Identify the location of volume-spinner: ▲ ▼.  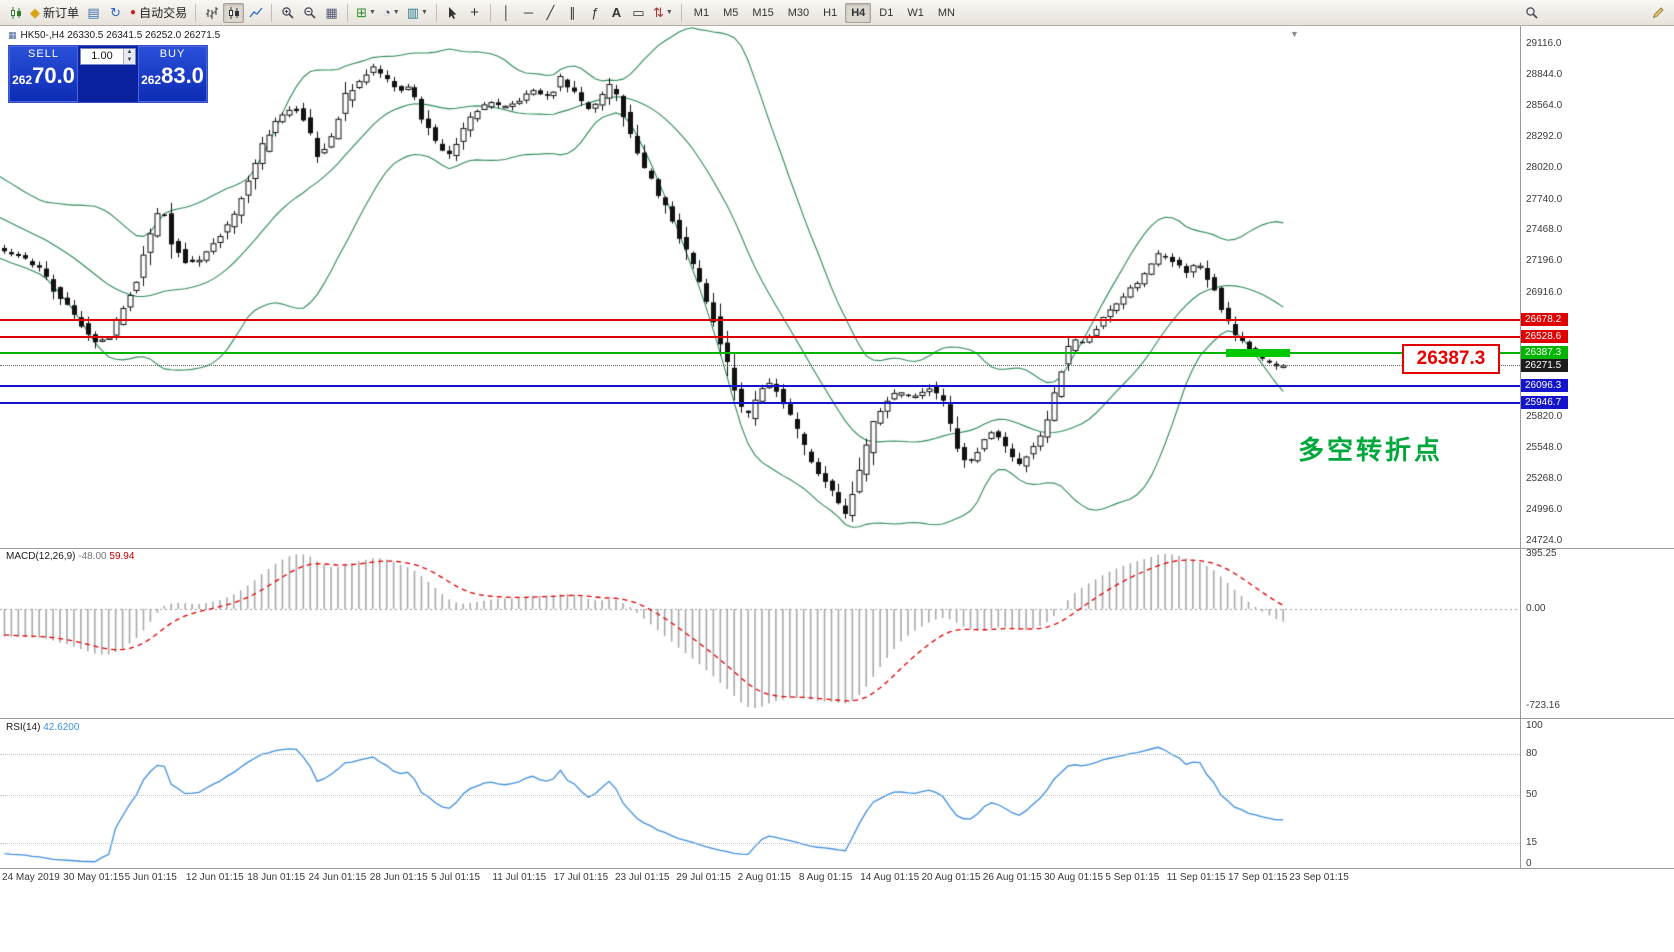
(129, 56).